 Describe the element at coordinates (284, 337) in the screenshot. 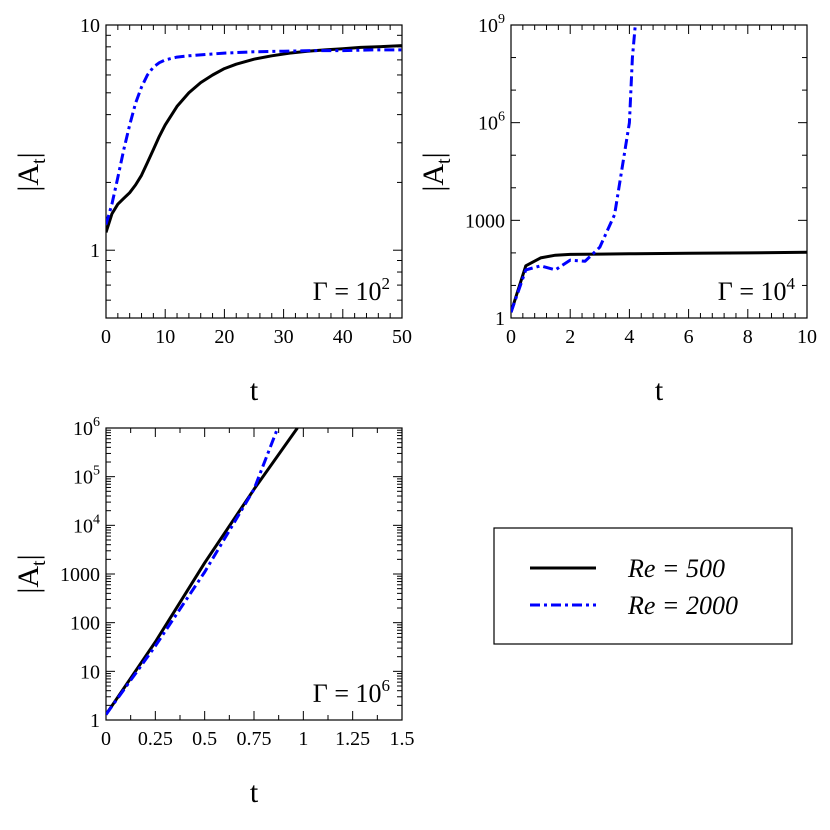

I see `x-tick-label: 30` at that location.